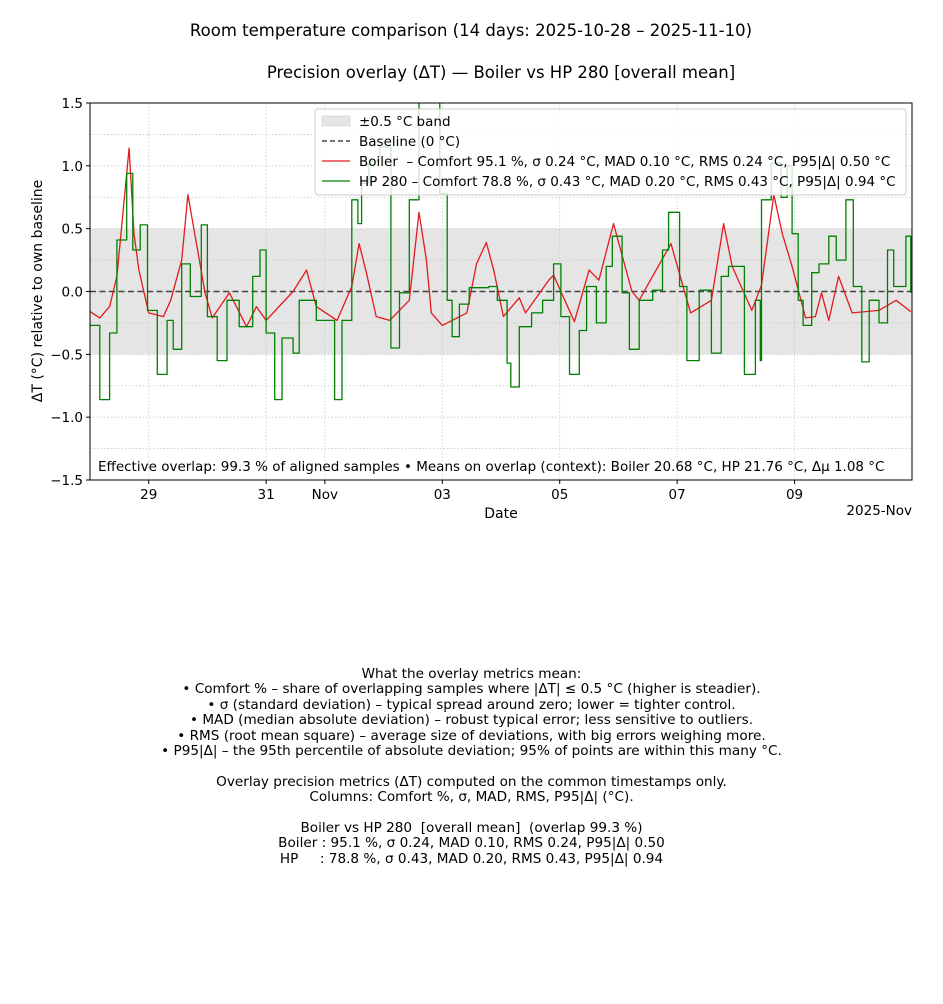 The width and height of the screenshot is (943, 1004). I want to click on y-axis-label: ΔT (°C) relative to own baseline, so click(38, 291).